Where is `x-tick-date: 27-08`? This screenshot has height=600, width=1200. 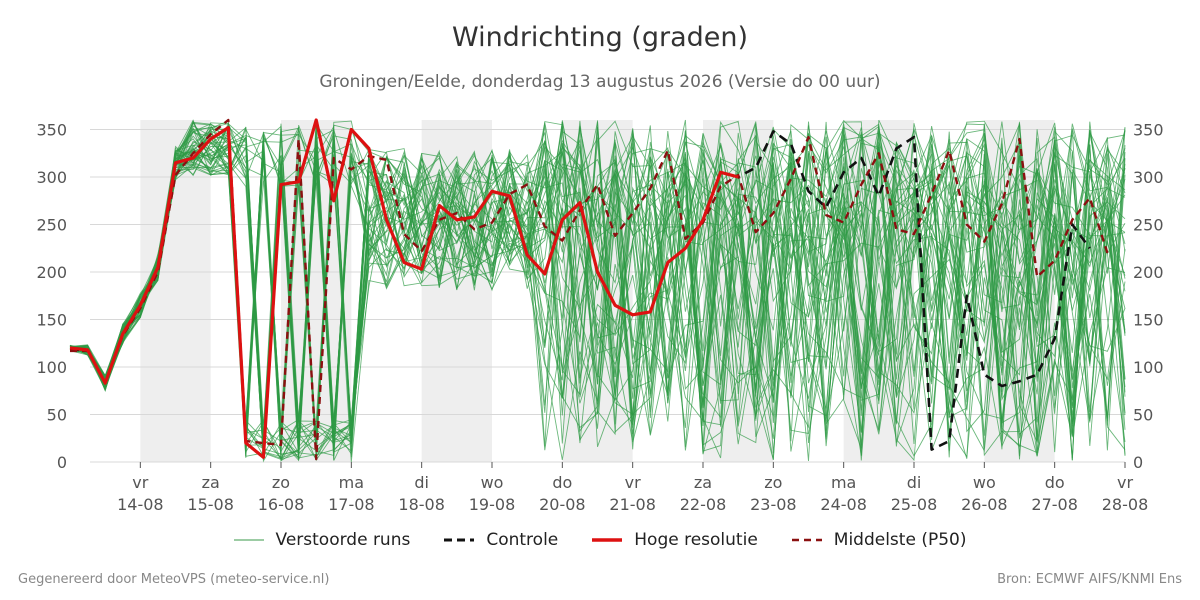
x-tick-date: 27-08 is located at coordinates (1054, 504).